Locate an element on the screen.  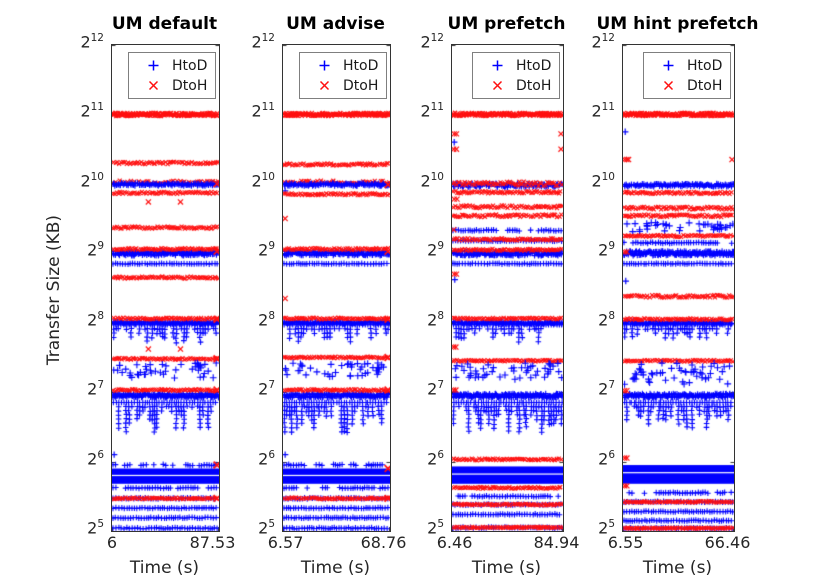
x-tick-label: 84.94 is located at coordinates (556, 542).